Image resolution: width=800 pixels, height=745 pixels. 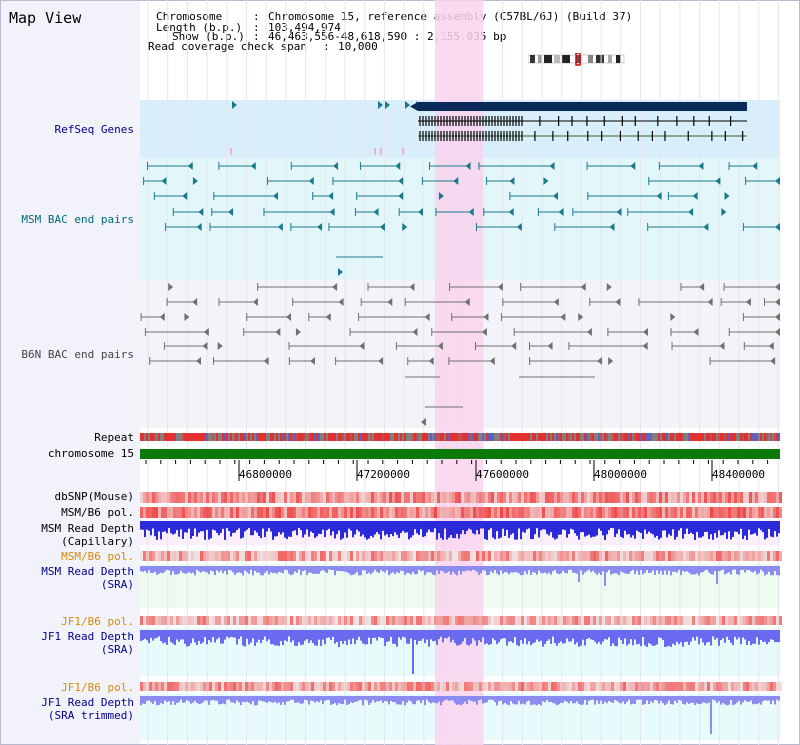 What do you see at coordinates (94, 129) in the screenshot?
I see `track-label-refseq-genes: RefSeq Genes` at bounding box center [94, 129].